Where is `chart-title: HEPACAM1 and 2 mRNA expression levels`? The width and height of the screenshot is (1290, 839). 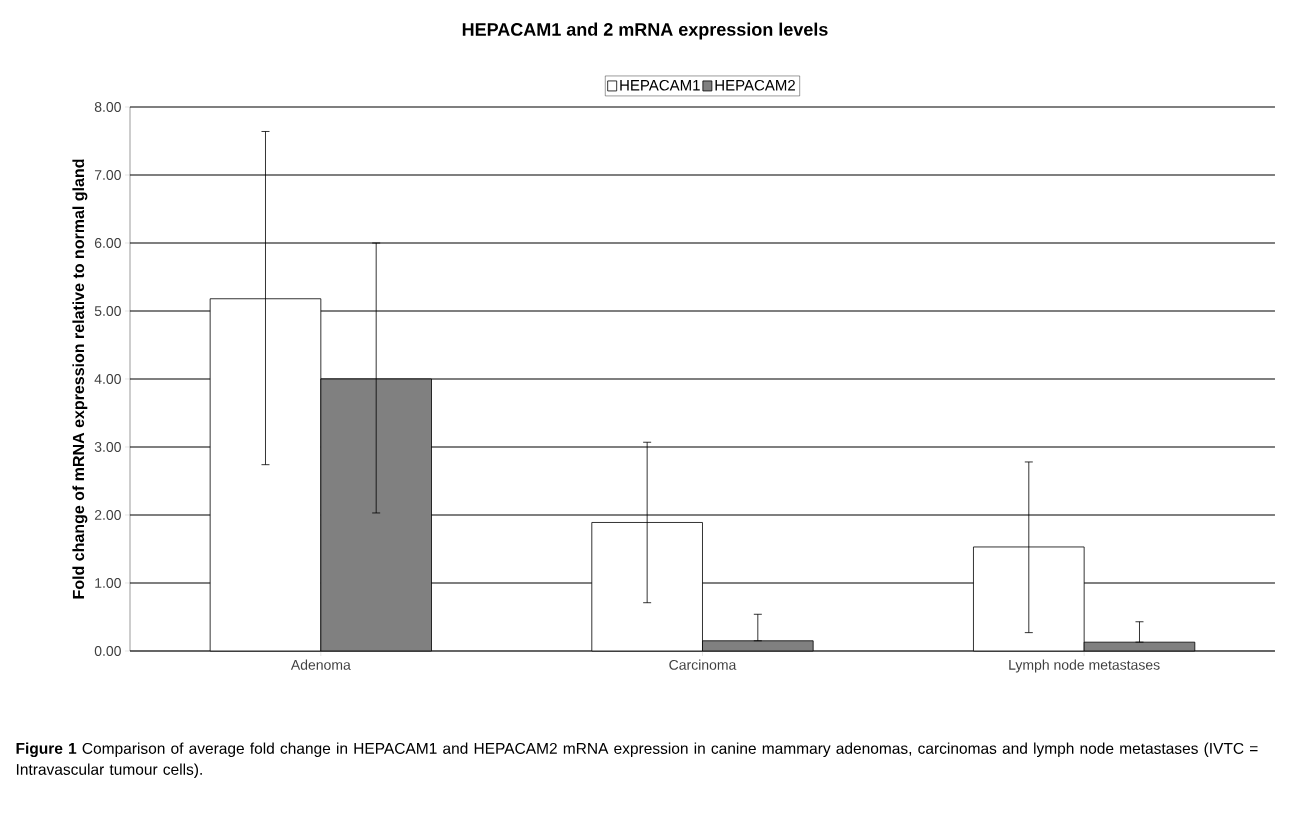
chart-title: HEPACAM1 and 2 mRNA expression levels is located at coordinates (645, 31).